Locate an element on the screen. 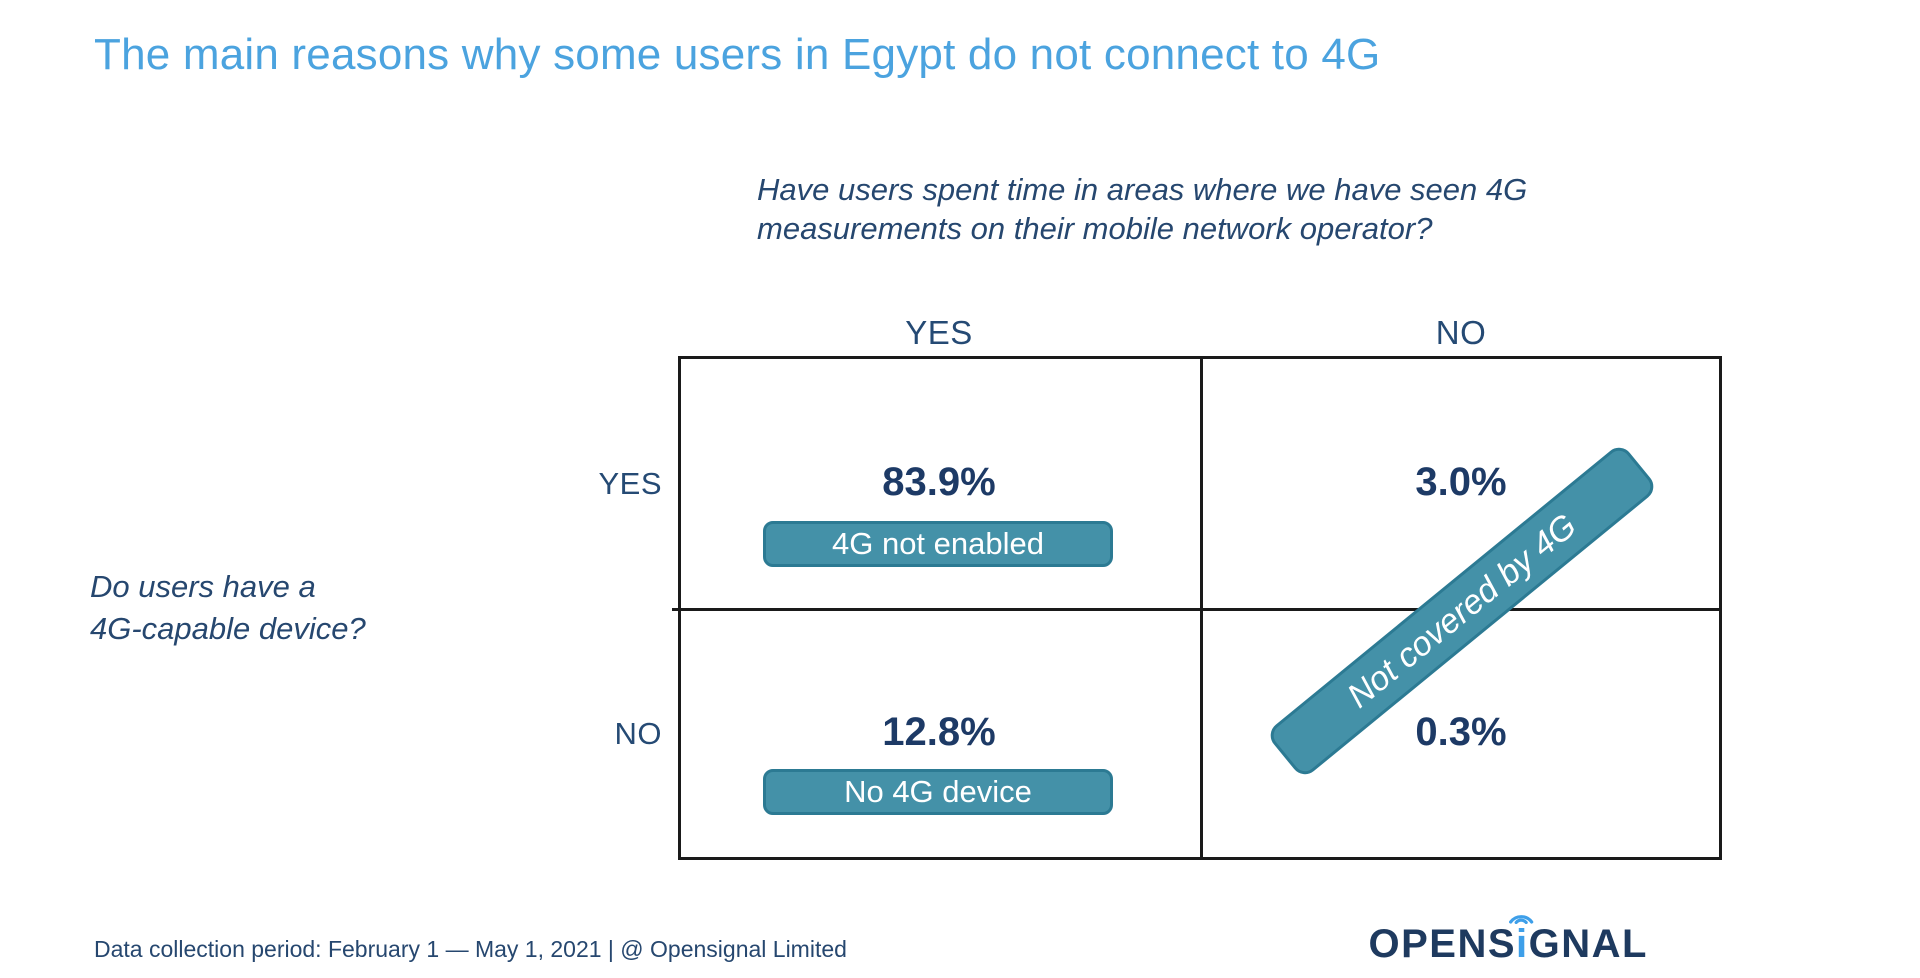 The image size is (1920, 978). row-header-yes: YES is located at coordinates (630, 483).